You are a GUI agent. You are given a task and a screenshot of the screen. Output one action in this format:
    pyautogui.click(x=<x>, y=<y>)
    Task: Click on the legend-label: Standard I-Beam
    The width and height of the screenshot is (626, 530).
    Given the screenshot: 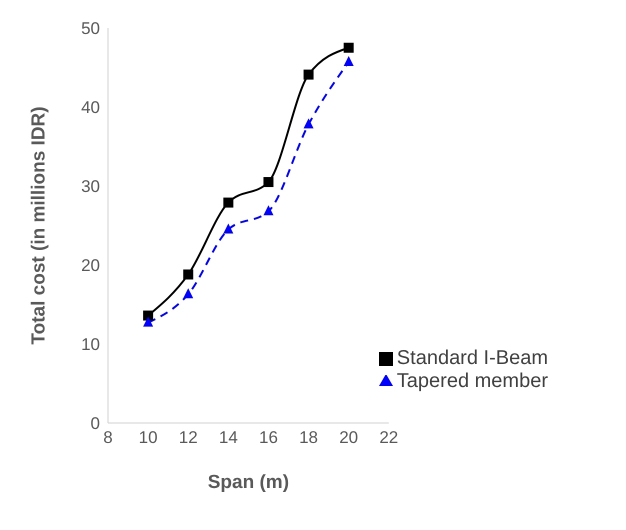 What is the action you would take?
    pyautogui.click(x=472, y=358)
    